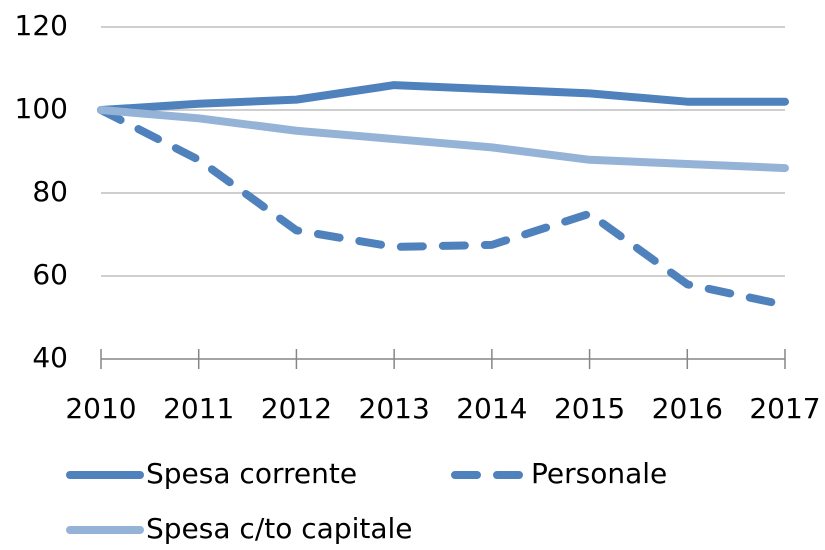 The width and height of the screenshot is (825, 550). Describe the element at coordinates (491, 408) in the screenshot. I see `x-tick-label: 2014` at that location.